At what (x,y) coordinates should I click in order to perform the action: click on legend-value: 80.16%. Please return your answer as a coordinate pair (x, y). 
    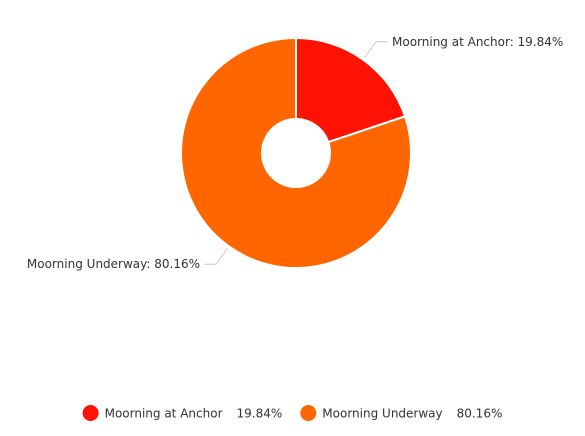
    Looking at the image, I should click on (480, 414).